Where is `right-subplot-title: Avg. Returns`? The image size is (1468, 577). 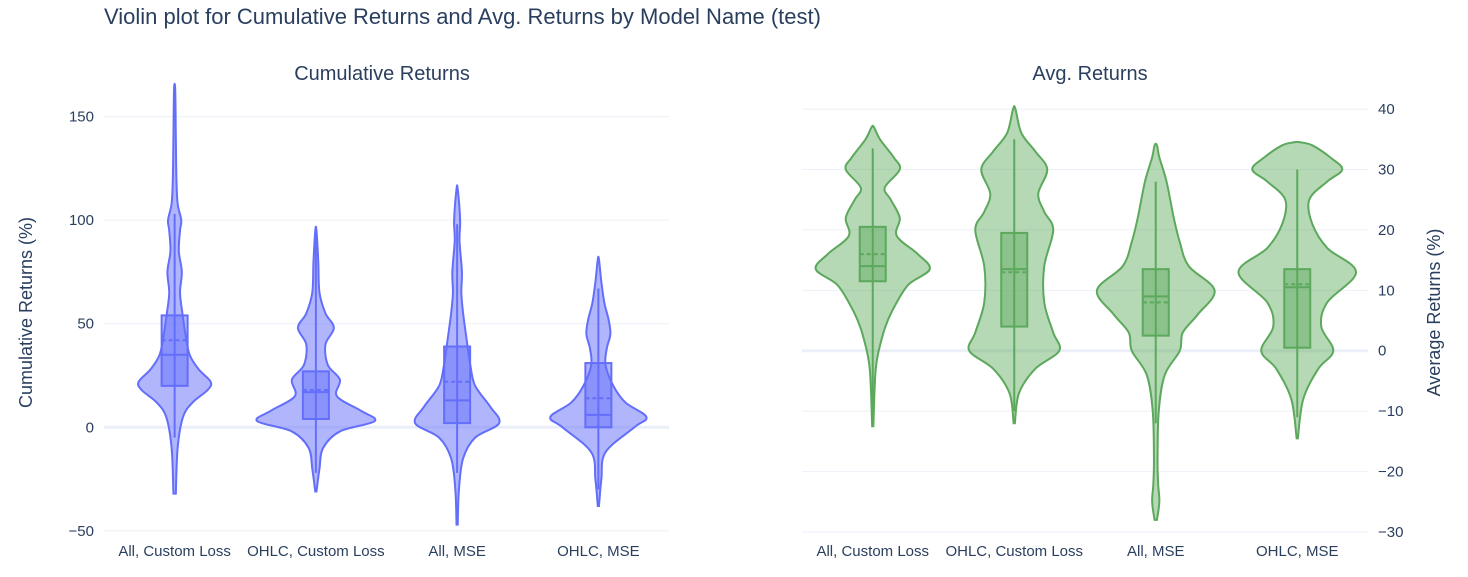 right-subplot-title: Avg. Returns is located at coordinates (1089, 74).